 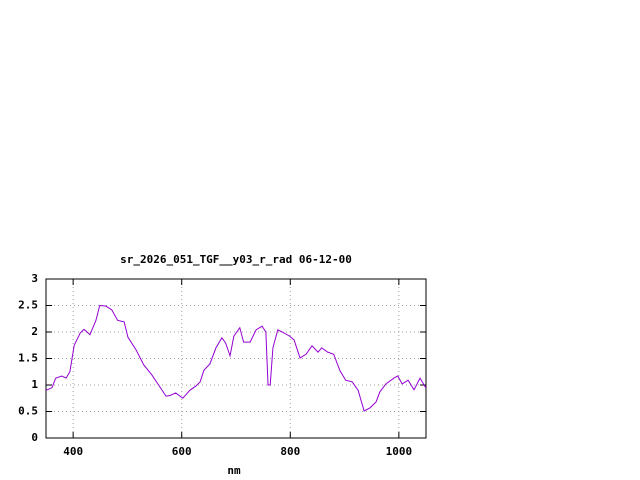 What do you see at coordinates (182, 451) in the screenshot?
I see `x-tick-label: 600` at bounding box center [182, 451].